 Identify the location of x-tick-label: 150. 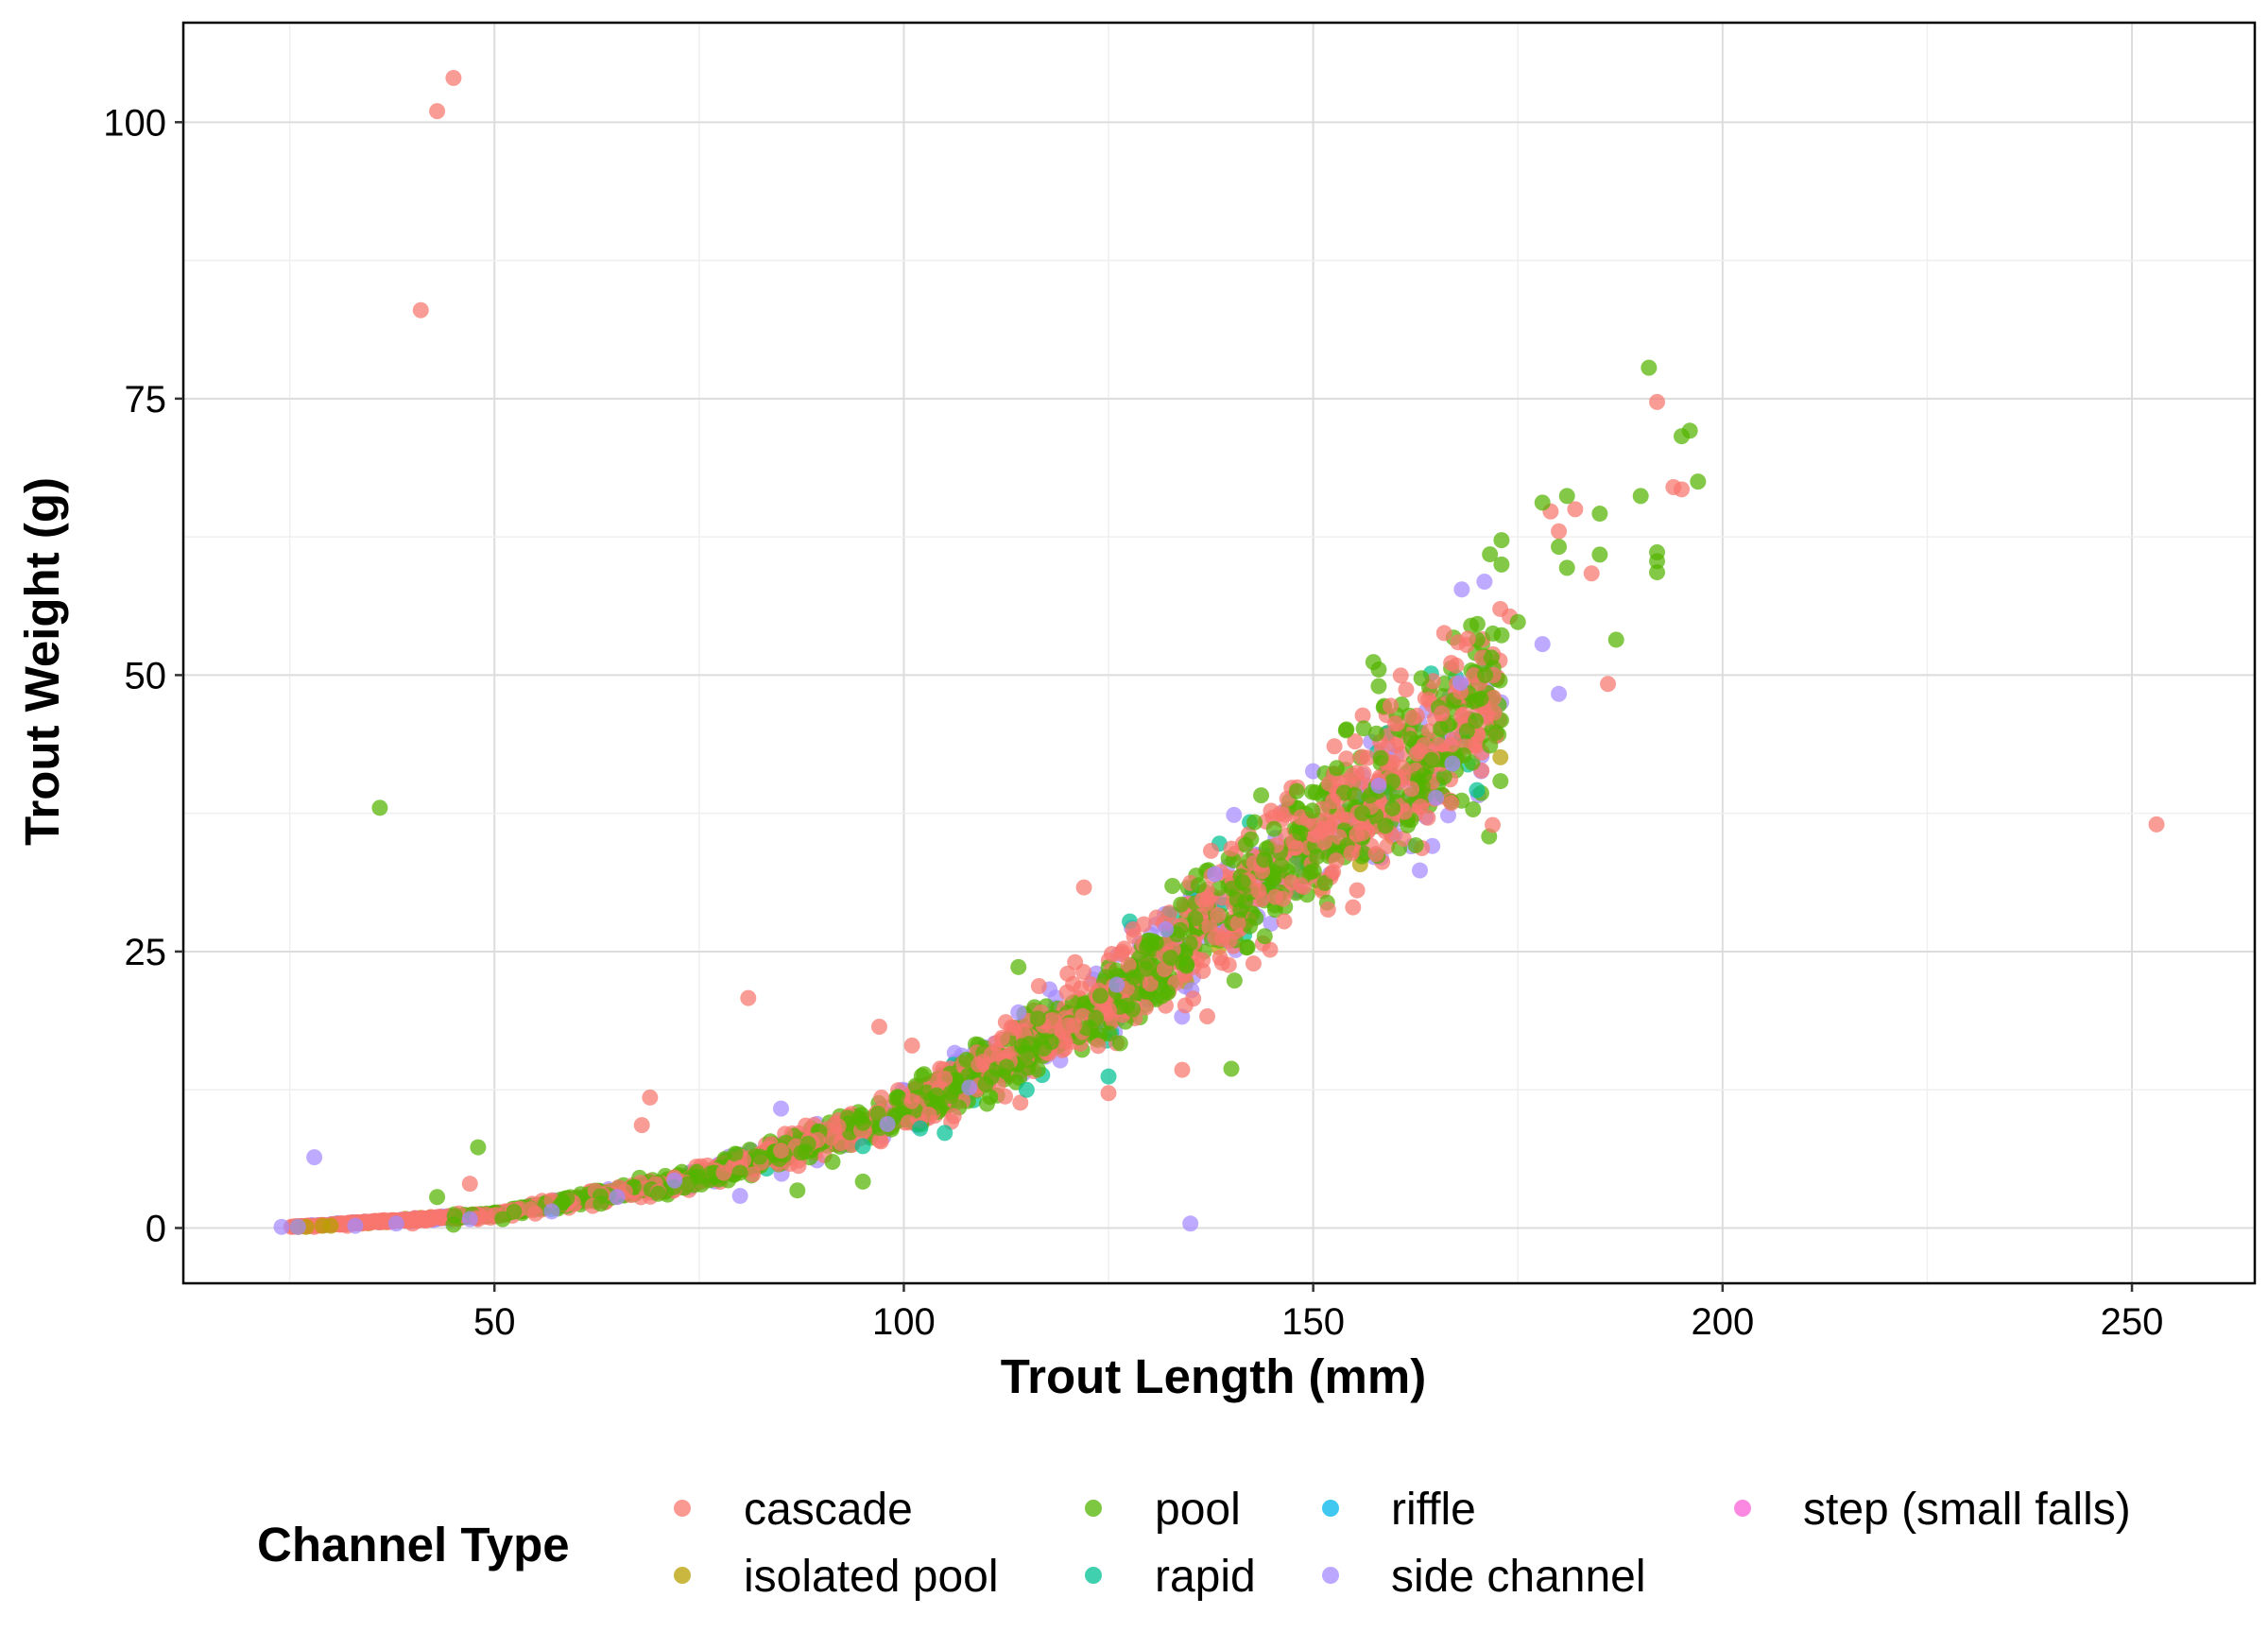
(1313, 1322).